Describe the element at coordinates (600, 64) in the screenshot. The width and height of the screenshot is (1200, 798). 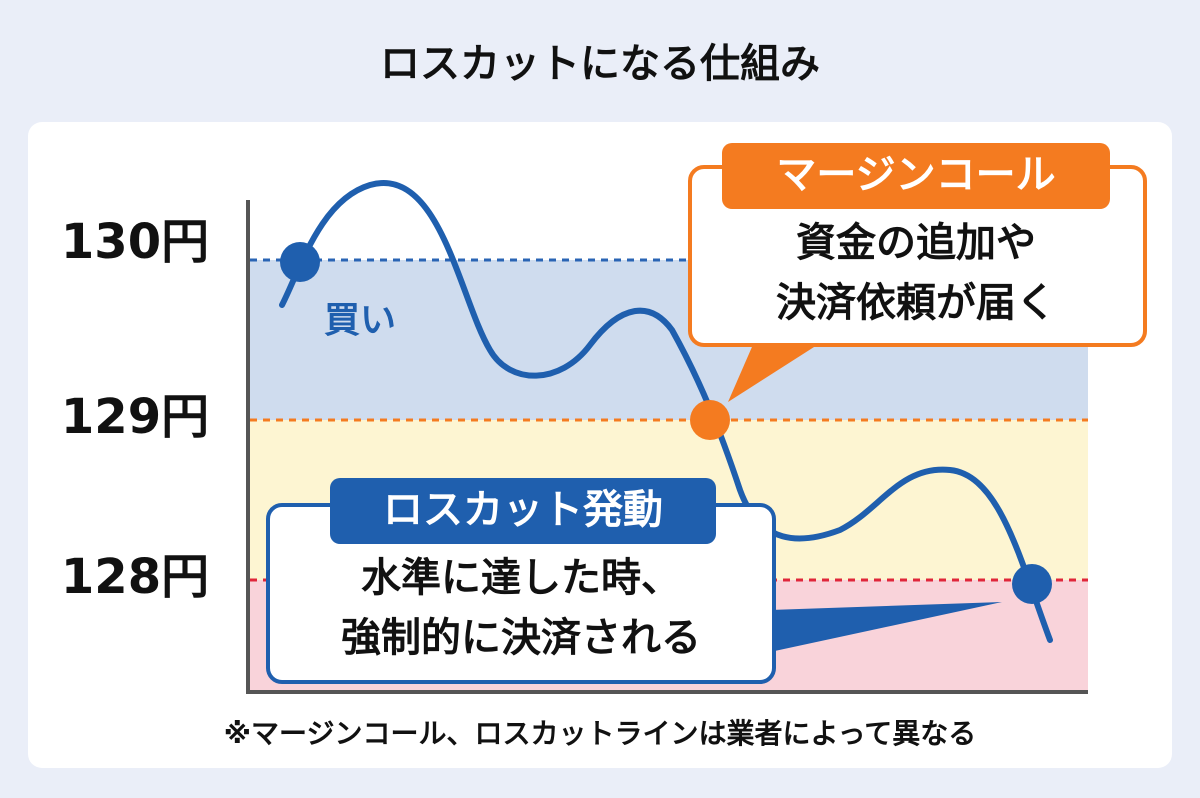
I see `title: ロスカットになる仕組み` at that location.